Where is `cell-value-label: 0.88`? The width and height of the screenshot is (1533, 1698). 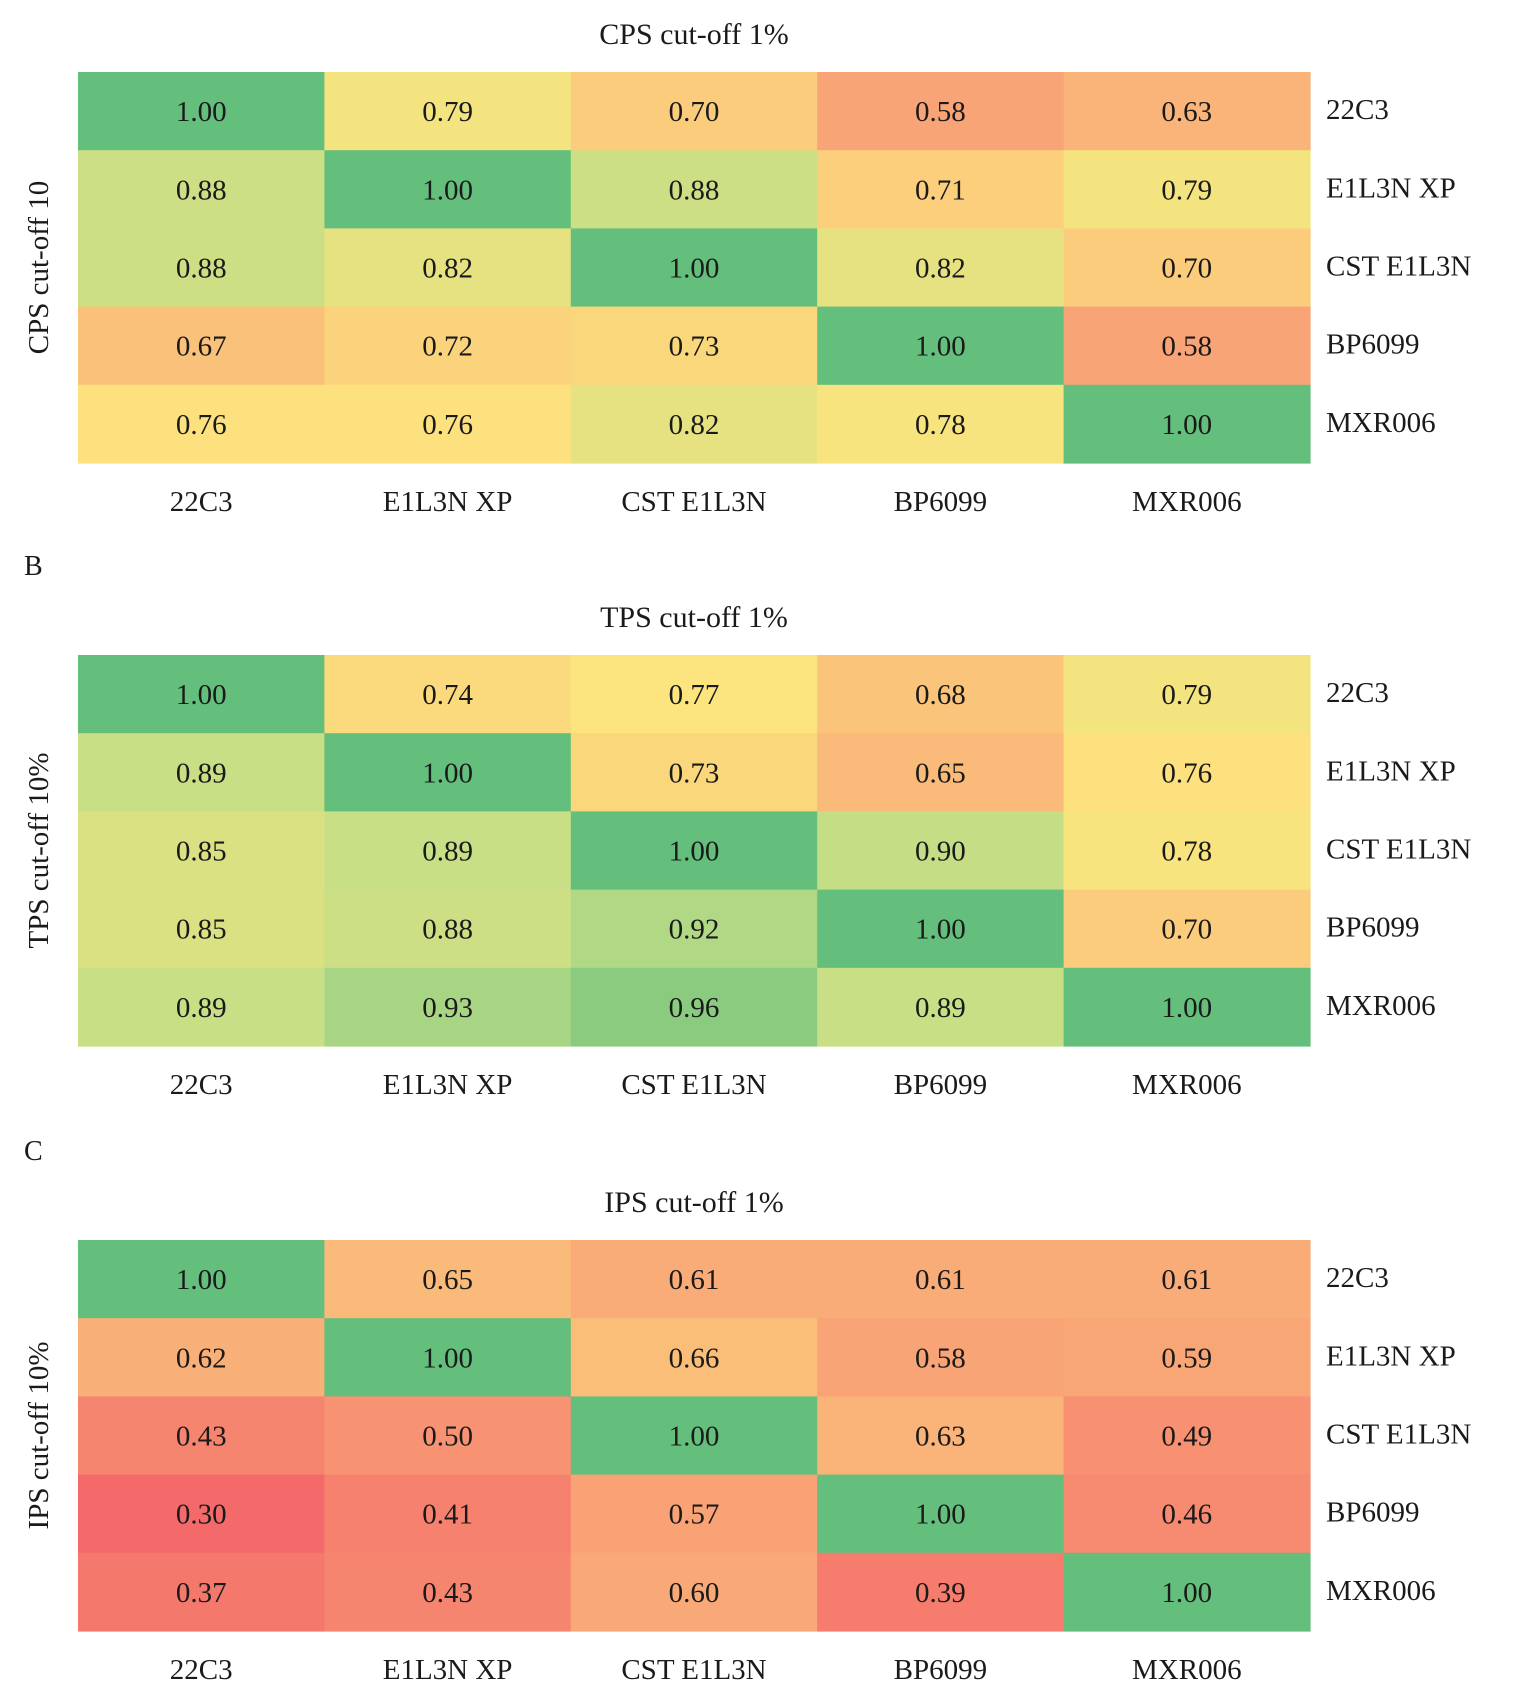 cell-value-label: 0.88 is located at coordinates (201, 190).